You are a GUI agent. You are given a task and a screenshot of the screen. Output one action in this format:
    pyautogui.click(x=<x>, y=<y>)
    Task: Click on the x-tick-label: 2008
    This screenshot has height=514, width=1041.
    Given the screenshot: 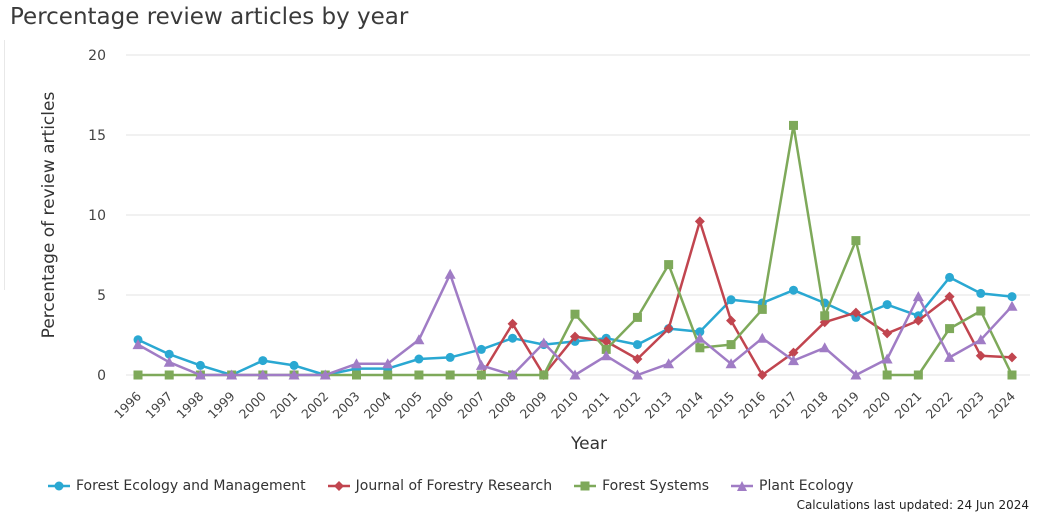 What is the action you would take?
    pyautogui.click(x=502, y=404)
    